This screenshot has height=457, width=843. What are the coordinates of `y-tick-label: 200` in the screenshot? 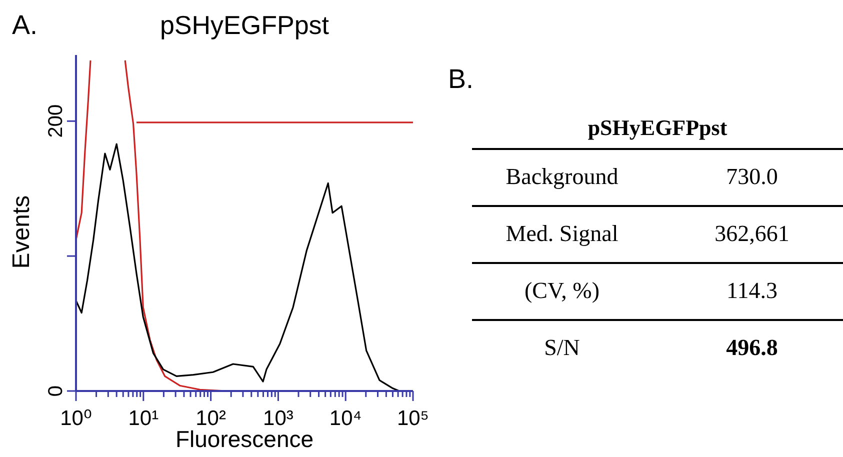 It's located at (56, 121).